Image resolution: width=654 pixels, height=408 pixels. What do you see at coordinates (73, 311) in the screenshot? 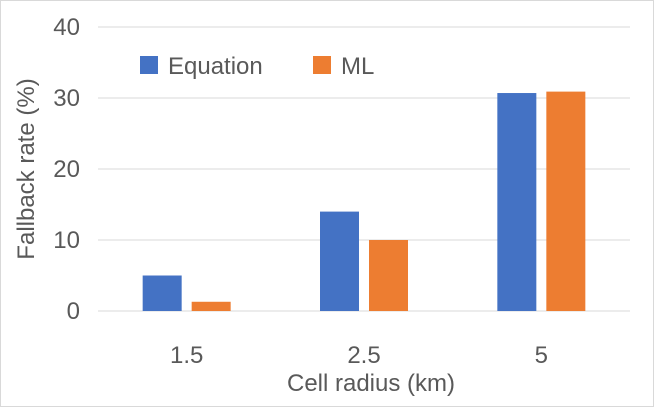
I see `y-tick-label: 0` at bounding box center [73, 311].